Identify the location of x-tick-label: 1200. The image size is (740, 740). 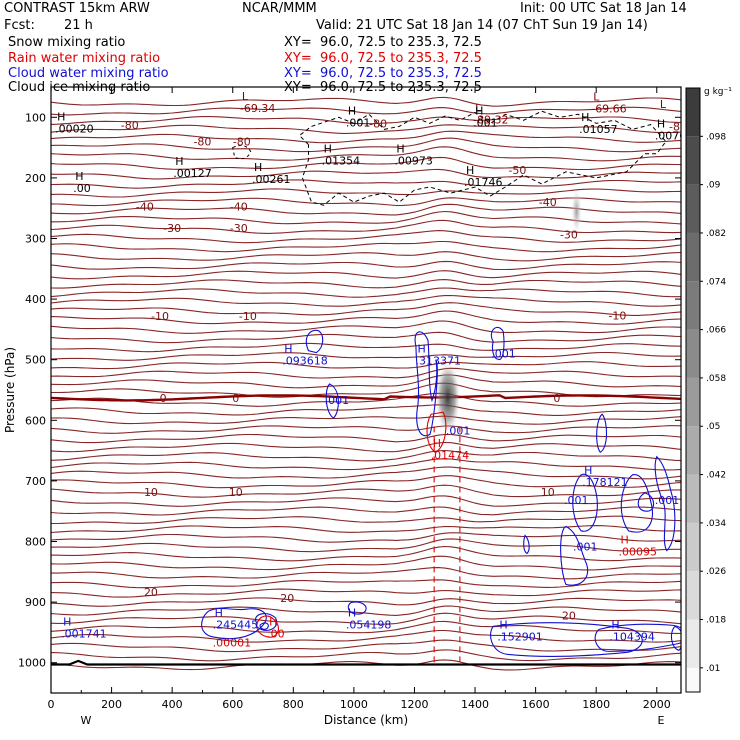
(414, 704).